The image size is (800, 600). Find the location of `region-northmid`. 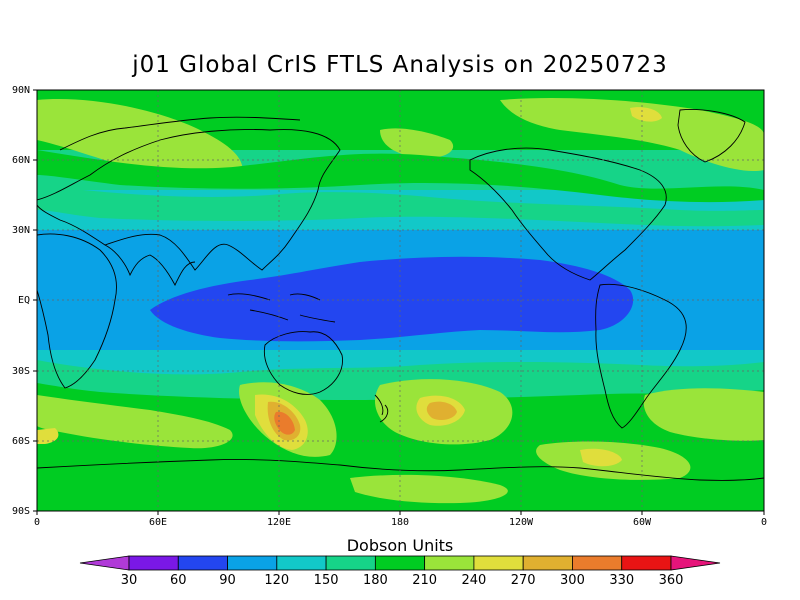

region-northmid is located at coordinates (400, 176).